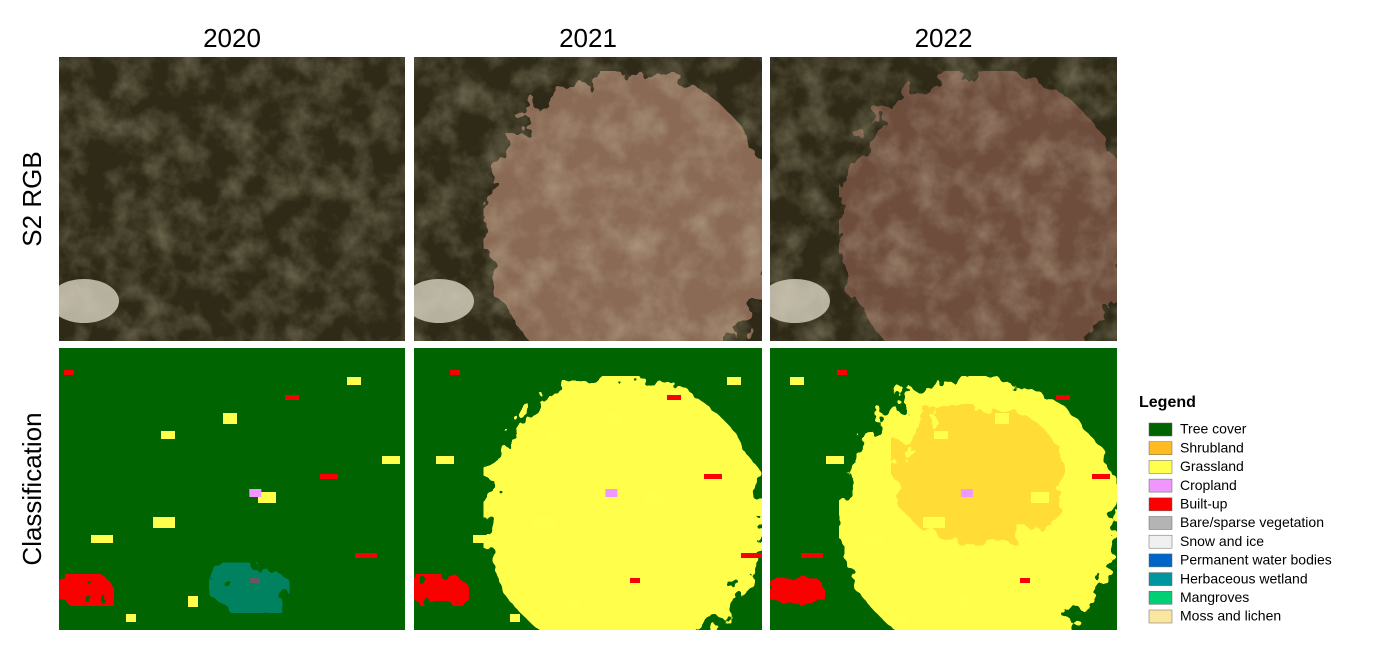 This screenshot has width=1378, height=653. Describe the element at coordinates (232, 38) in the screenshot. I see `column-title: 2020` at that location.